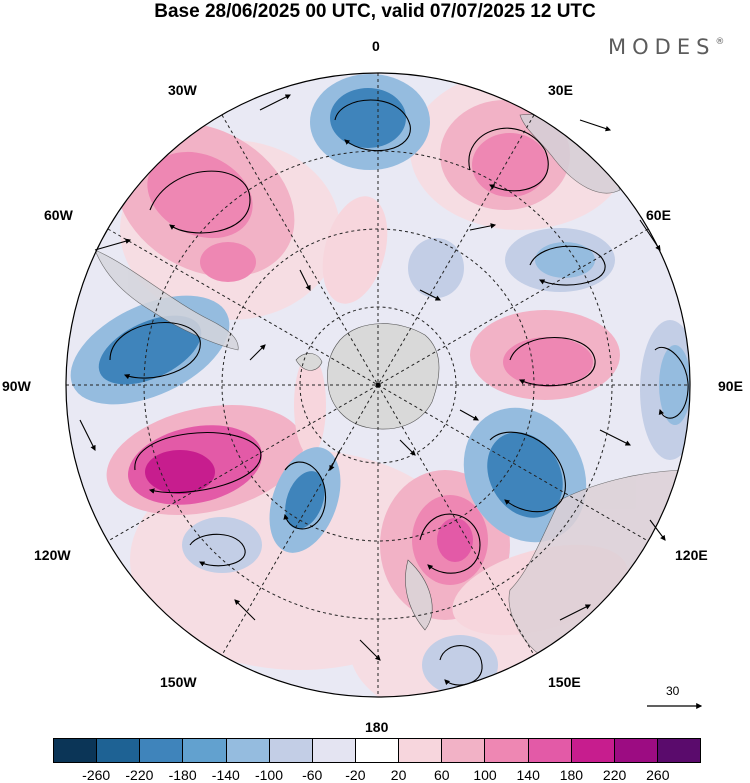 Image resolution: width=750 pixels, height=783 pixels. Describe the element at coordinates (376, 46) in the screenshot. I see `lon-label-0: 0` at that location.